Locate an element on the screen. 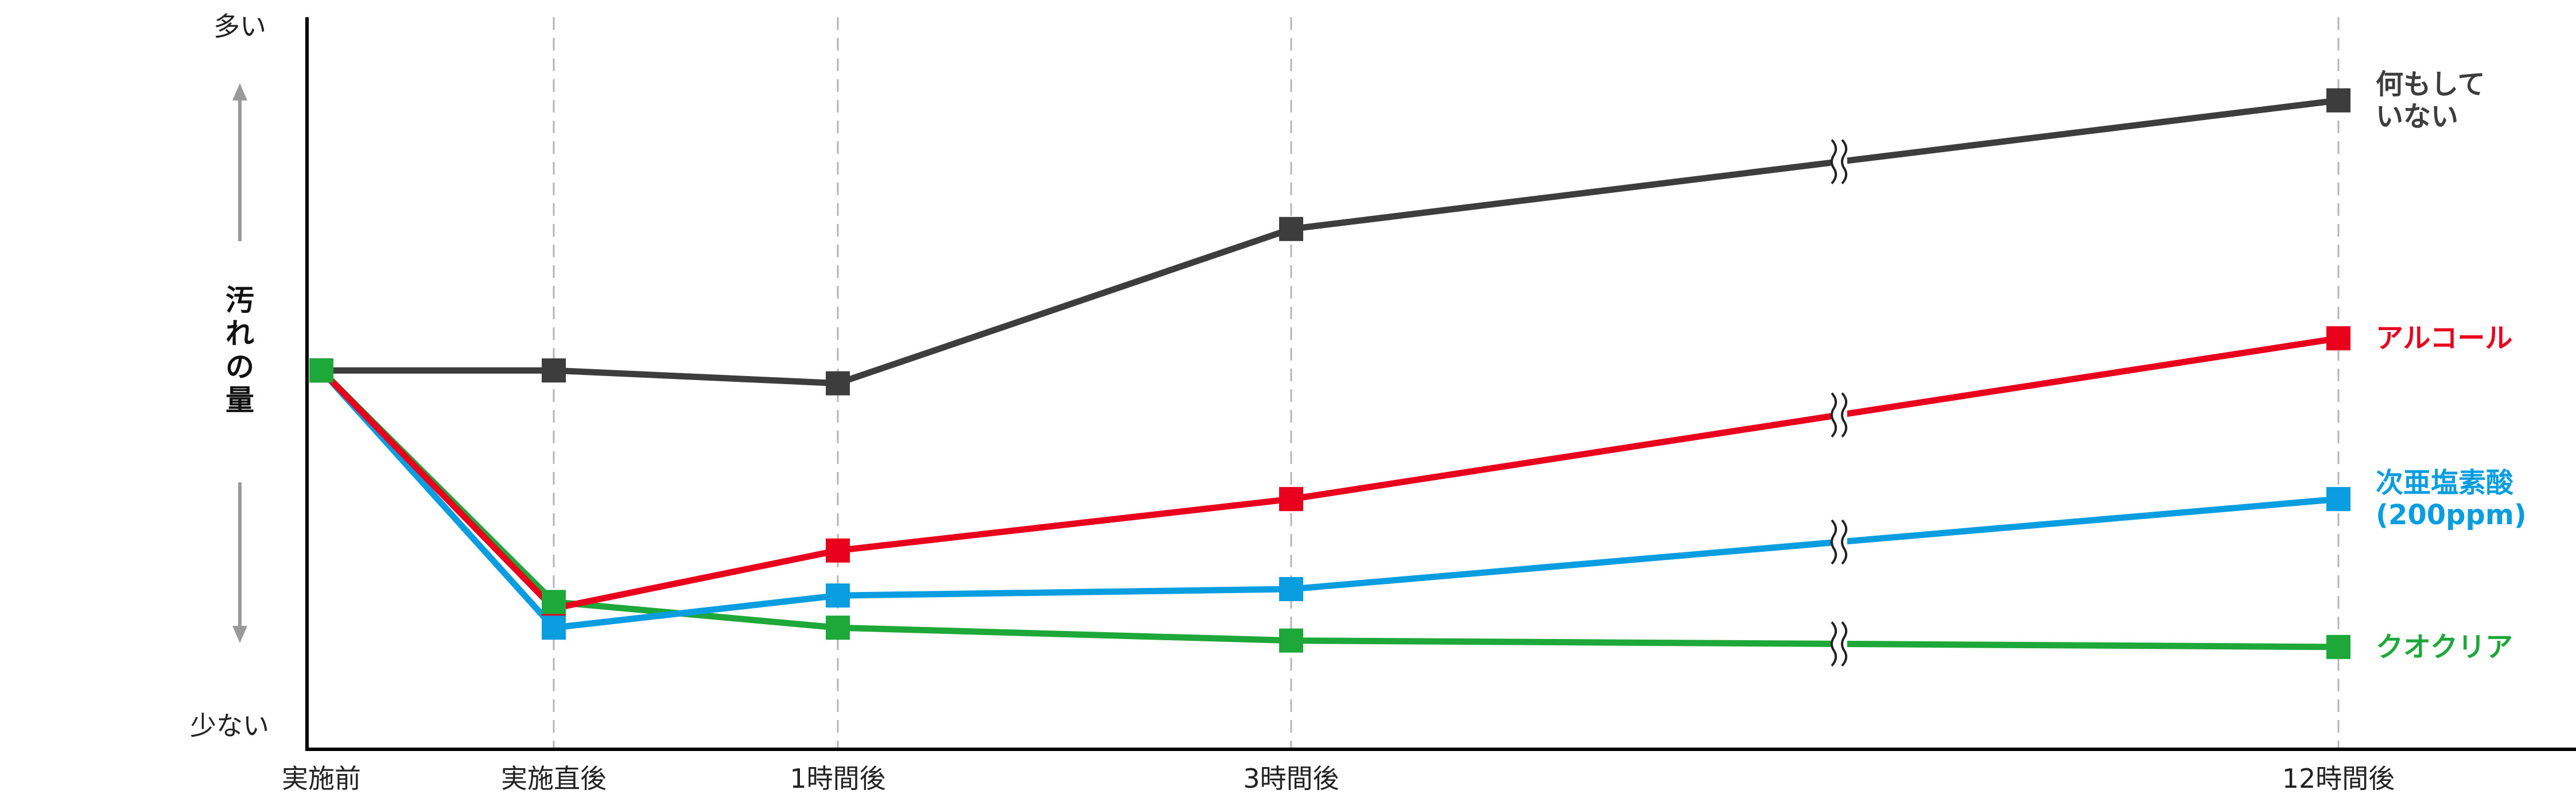 The width and height of the screenshot is (2576, 809). x-tick-label: 実施前 is located at coordinates (321, 778).